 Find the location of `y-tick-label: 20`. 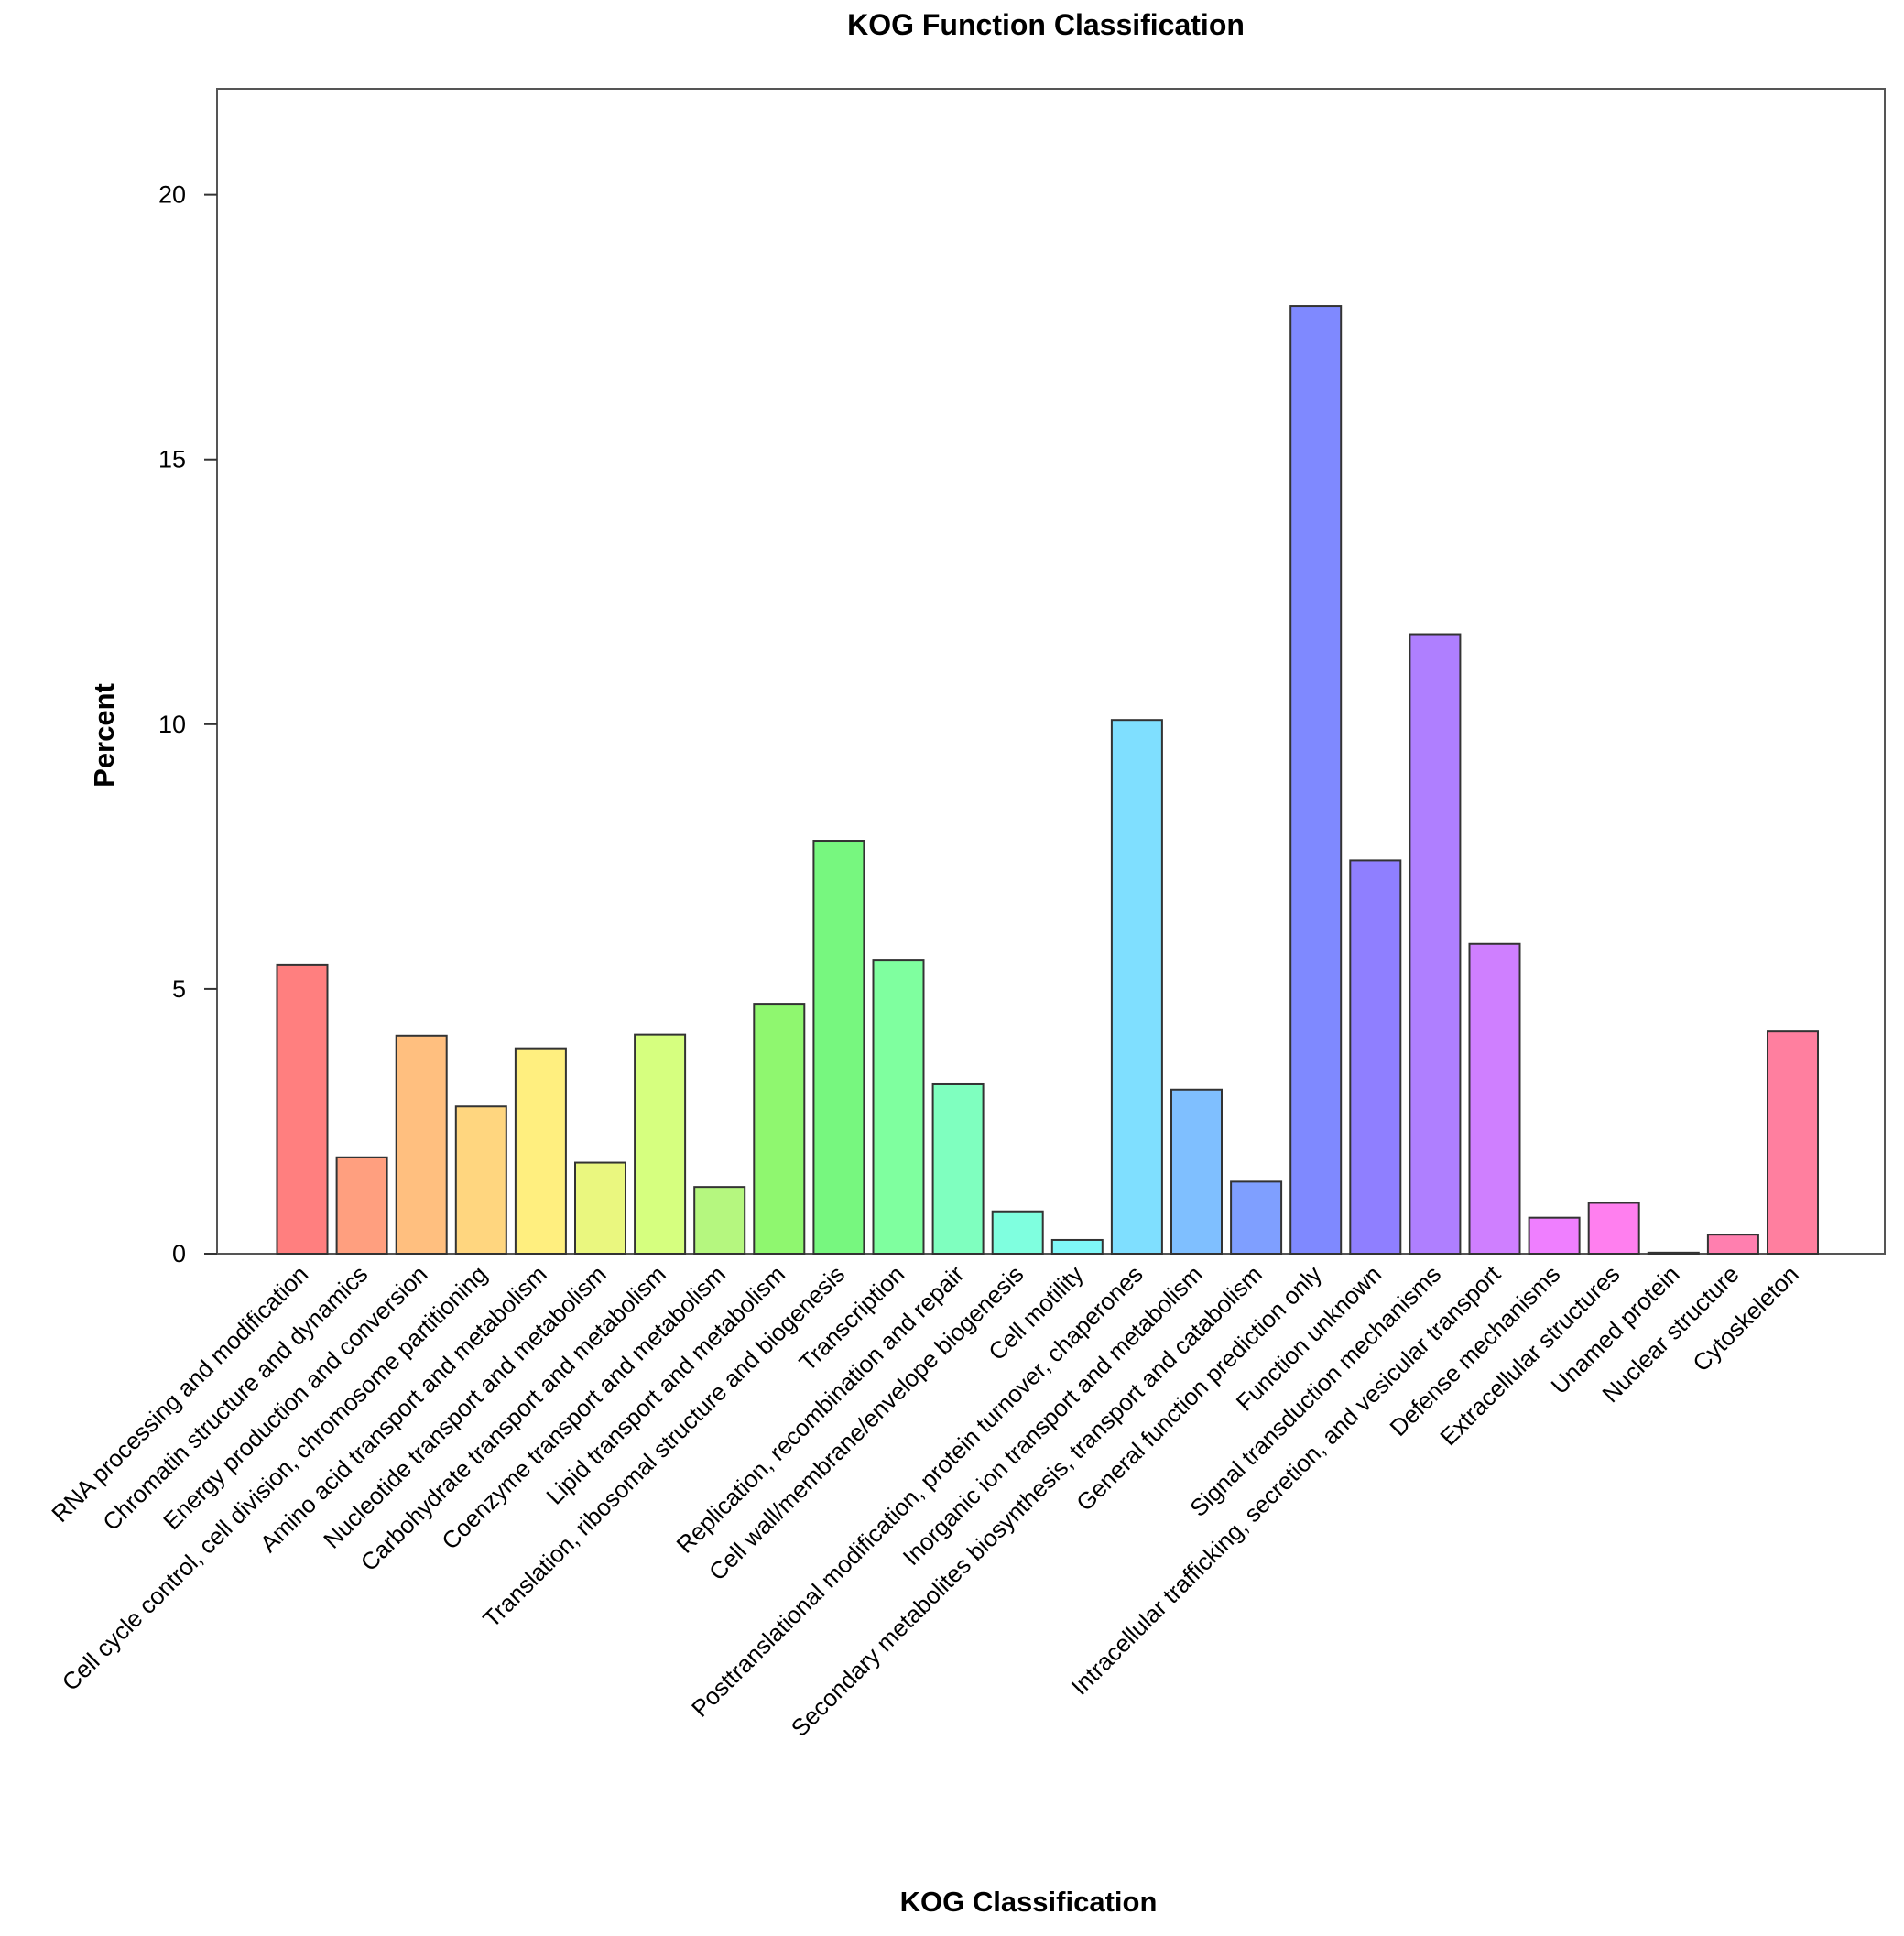

y-tick-label: 20 is located at coordinates (172, 195).